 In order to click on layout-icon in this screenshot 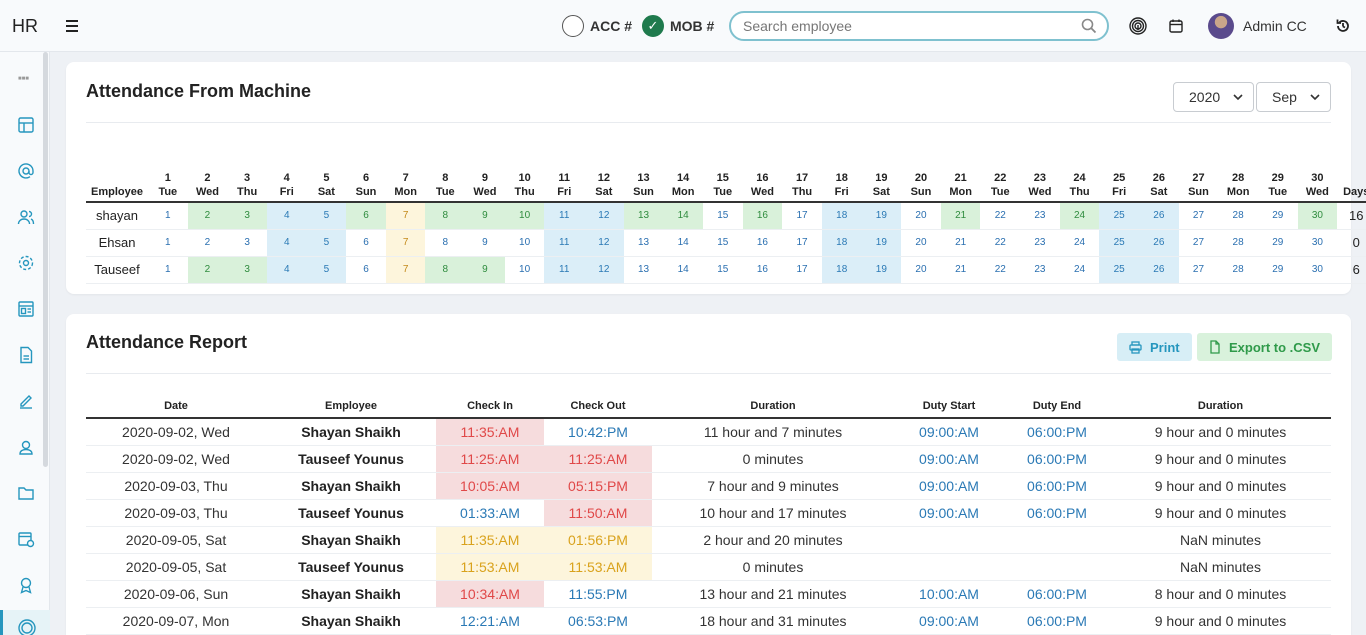, I will do `click(26, 309)`.